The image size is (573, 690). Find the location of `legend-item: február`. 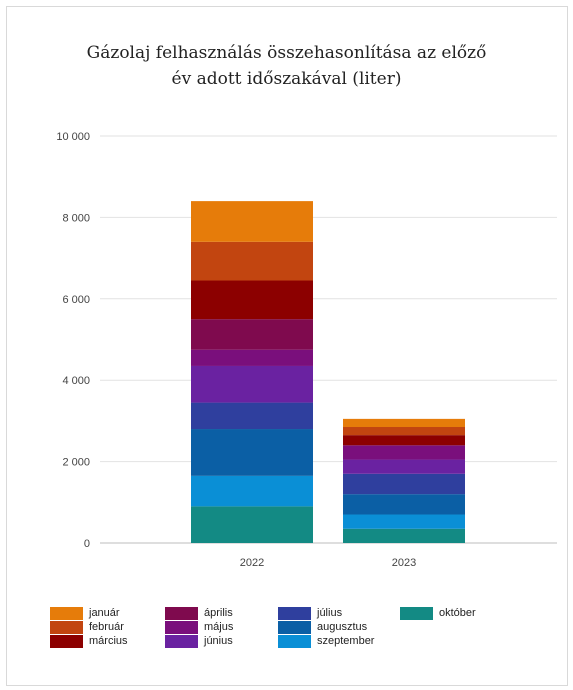

legend-item: február is located at coordinates (107, 627).